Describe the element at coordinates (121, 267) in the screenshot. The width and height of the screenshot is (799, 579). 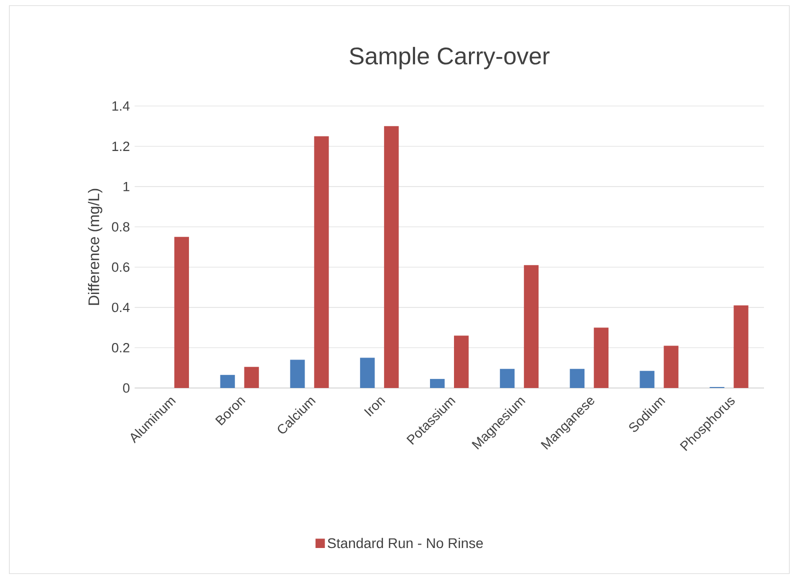
I see `y-tick-label: 0.6` at that location.